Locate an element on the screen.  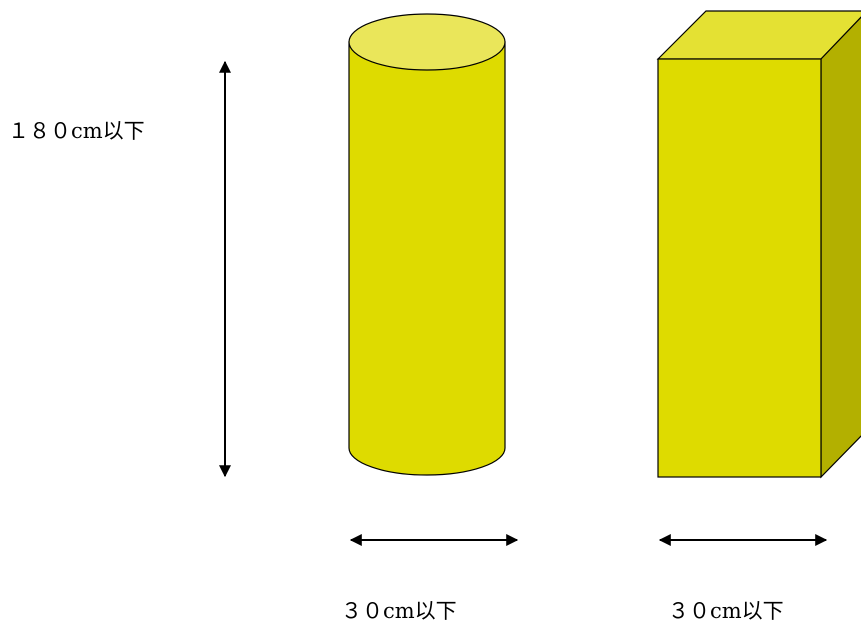
box-width-label: ３０cm以下 is located at coordinates (726, 611).